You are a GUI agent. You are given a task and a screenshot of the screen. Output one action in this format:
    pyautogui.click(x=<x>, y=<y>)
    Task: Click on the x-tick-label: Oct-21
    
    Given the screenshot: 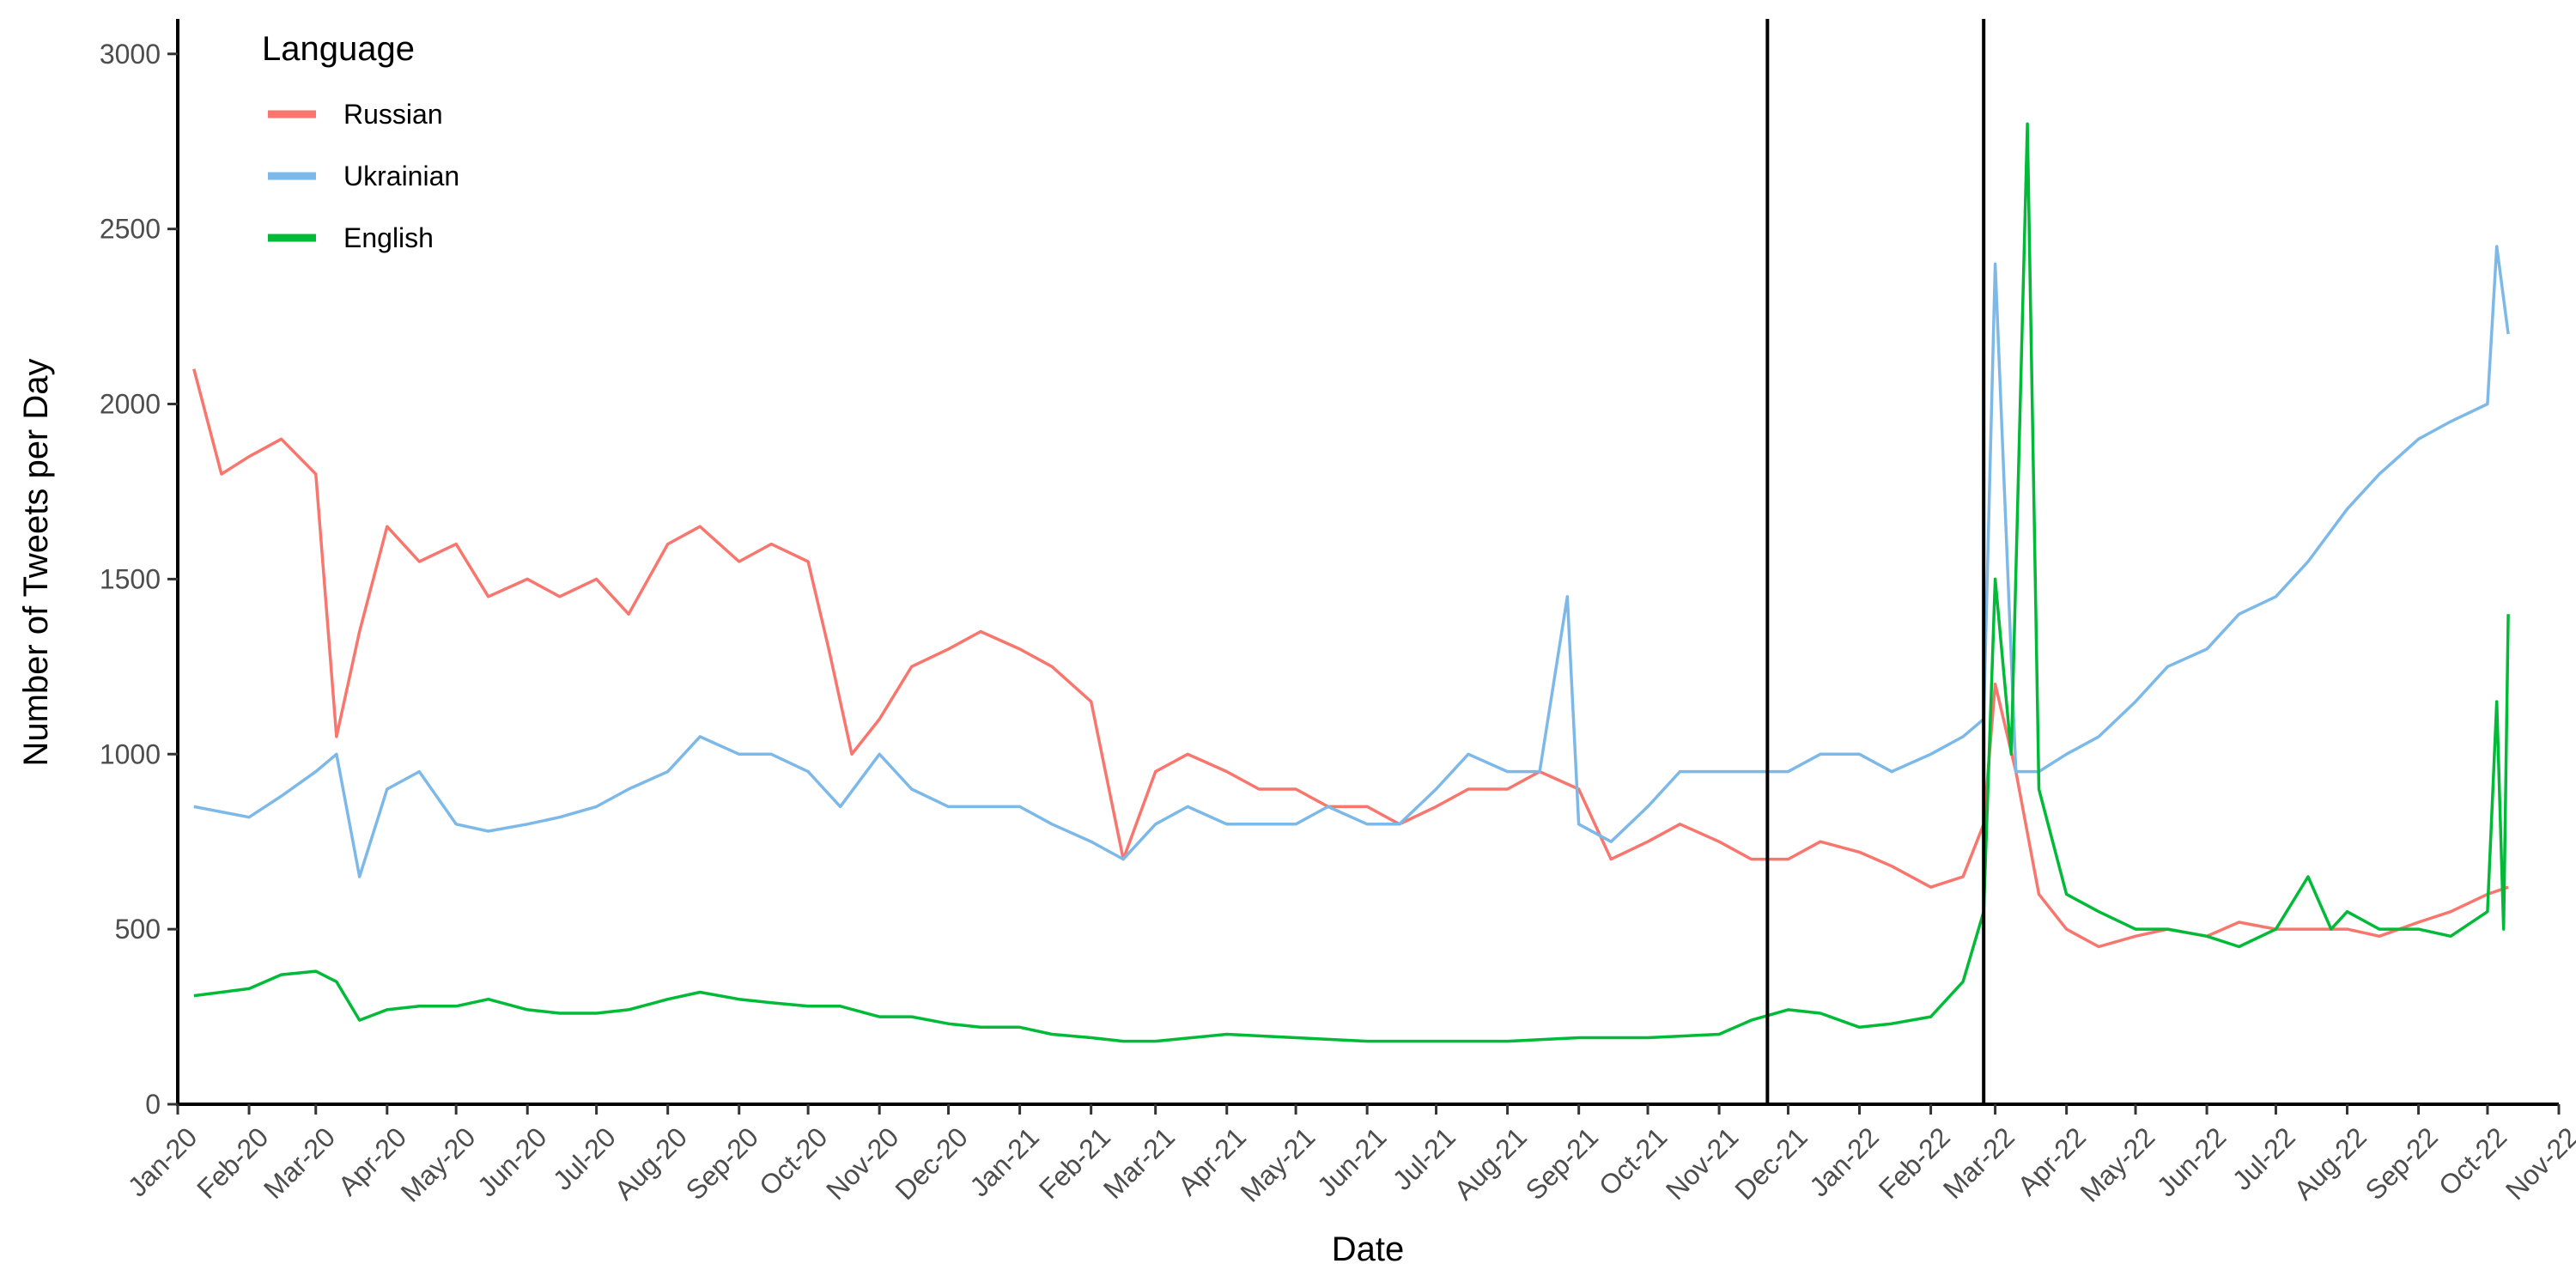 What is the action you would take?
    pyautogui.click(x=1633, y=1161)
    